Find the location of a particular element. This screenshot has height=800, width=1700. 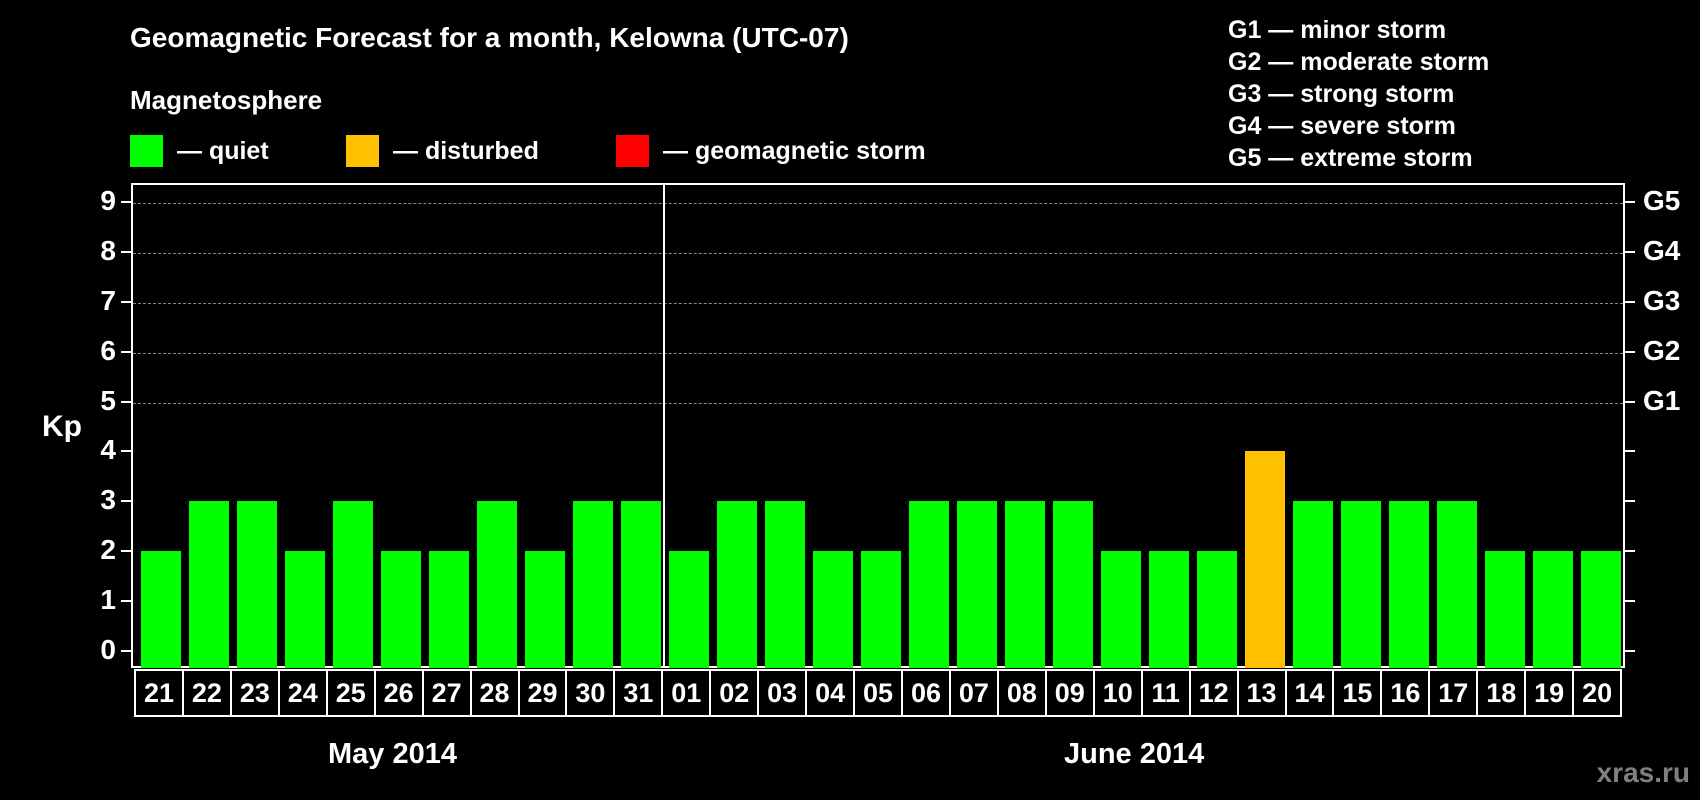

storm-level-g5: G5 — extreme storm is located at coordinates (1350, 158).